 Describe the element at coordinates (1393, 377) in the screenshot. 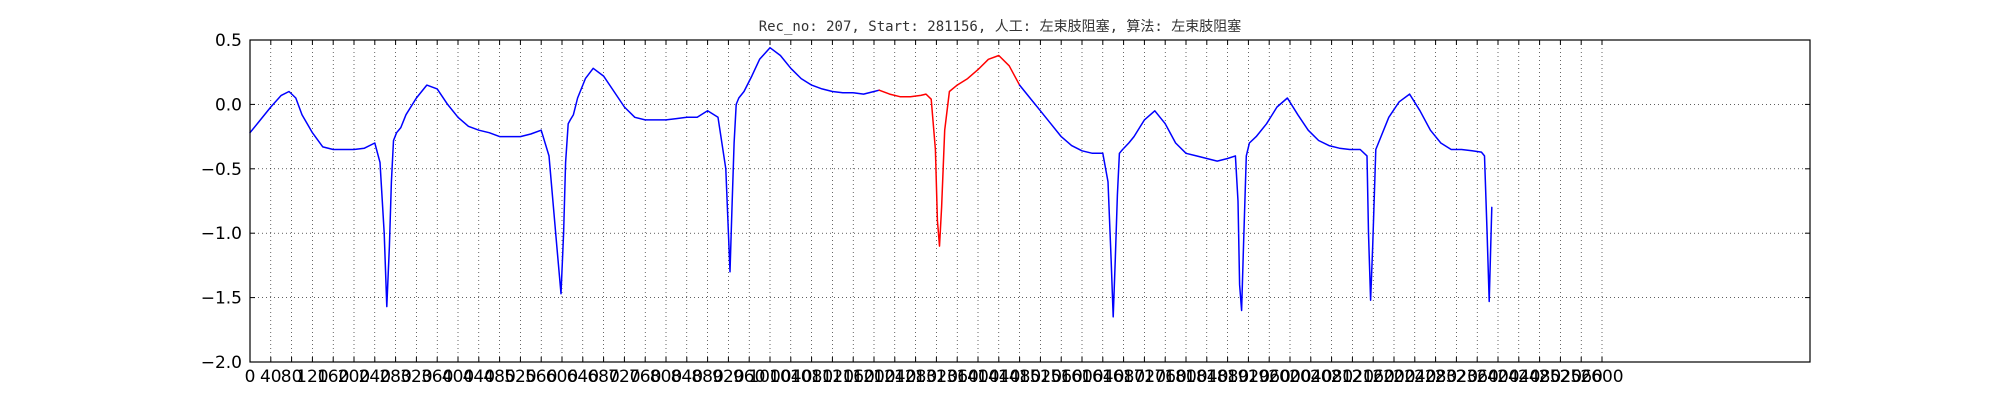

I see `x-tick-label: 2200` at that location.